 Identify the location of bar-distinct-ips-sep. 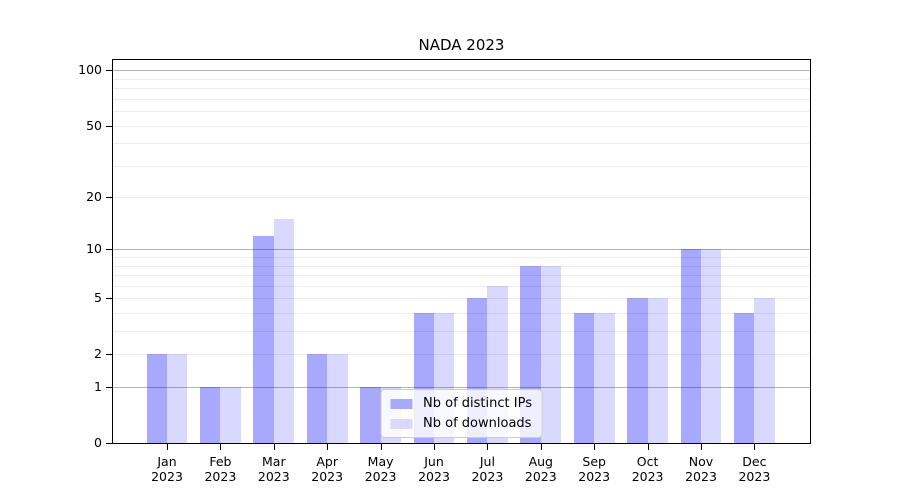
(584, 378).